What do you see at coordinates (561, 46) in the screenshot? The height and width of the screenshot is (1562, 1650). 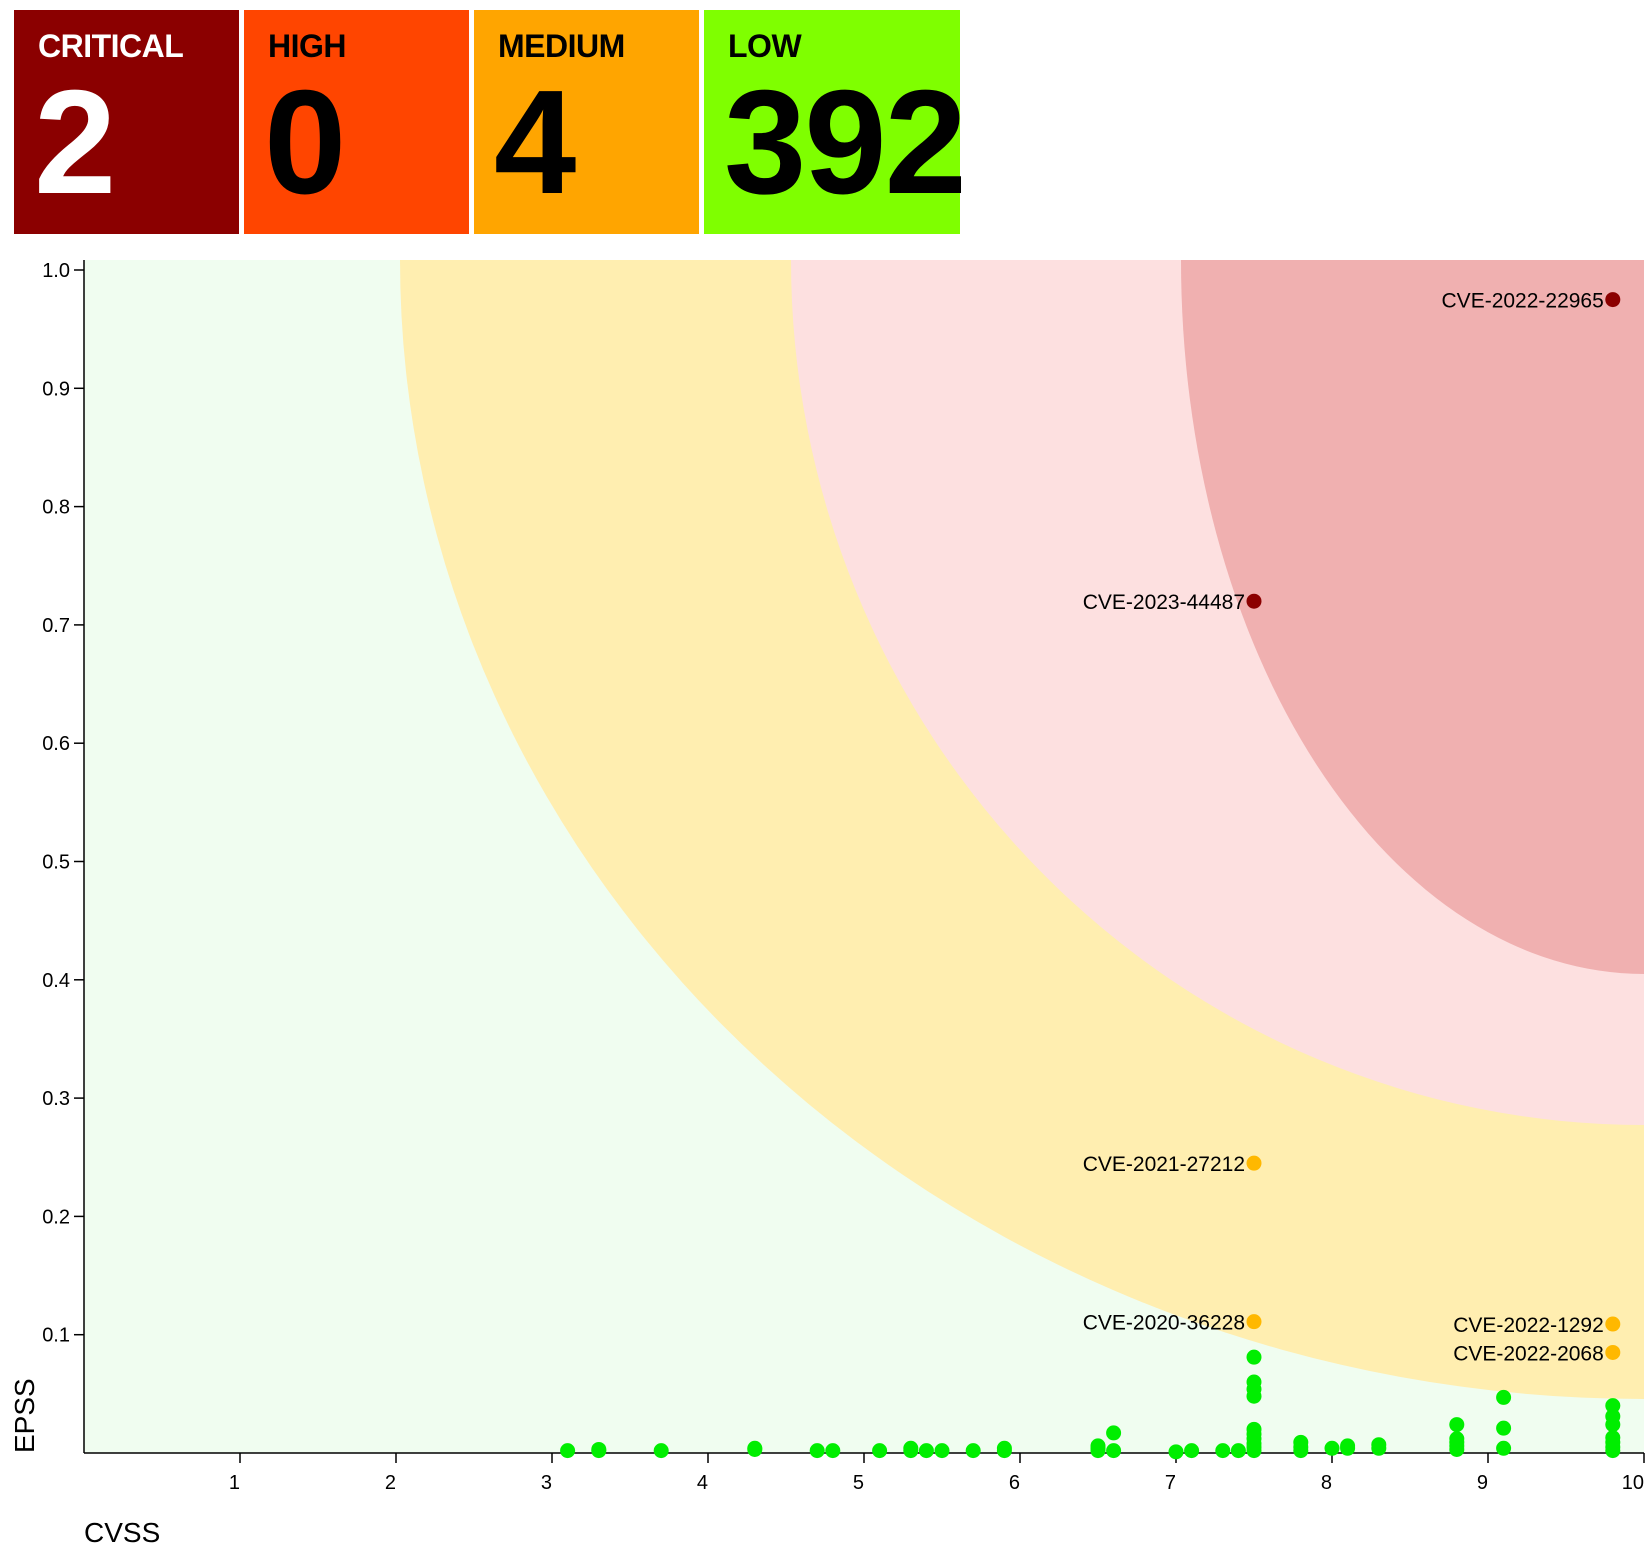 I see `medium-label: MEDIUM` at bounding box center [561, 46].